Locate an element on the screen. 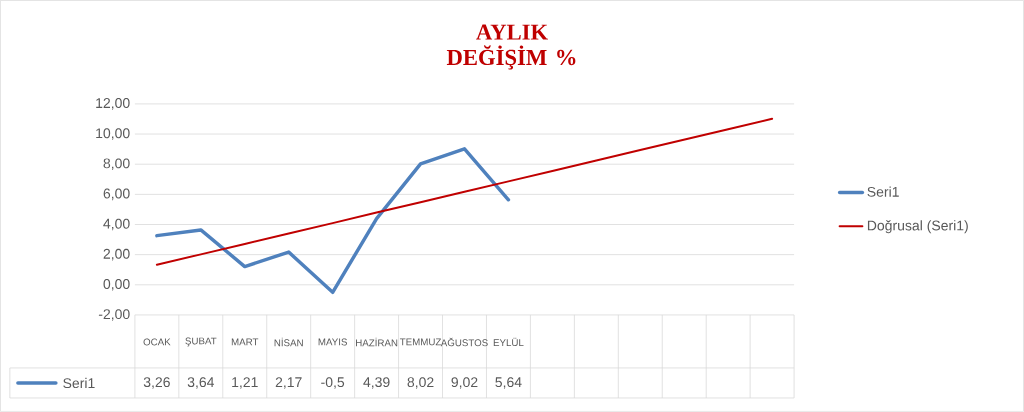 The height and width of the screenshot is (412, 1024). data-label: 4,39 is located at coordinates (376, 383).